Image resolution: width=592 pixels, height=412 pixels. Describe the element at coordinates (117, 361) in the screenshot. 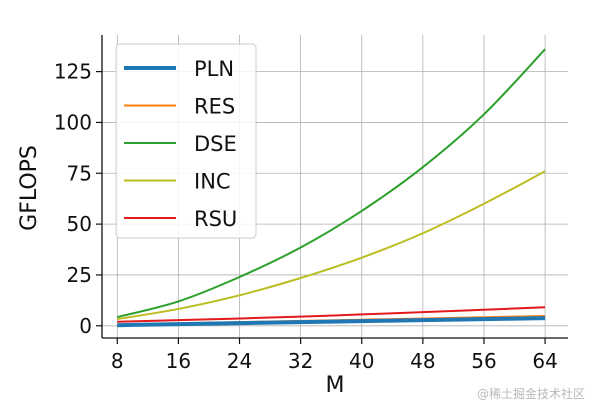

I see `x-tick-label: 8` at that location.